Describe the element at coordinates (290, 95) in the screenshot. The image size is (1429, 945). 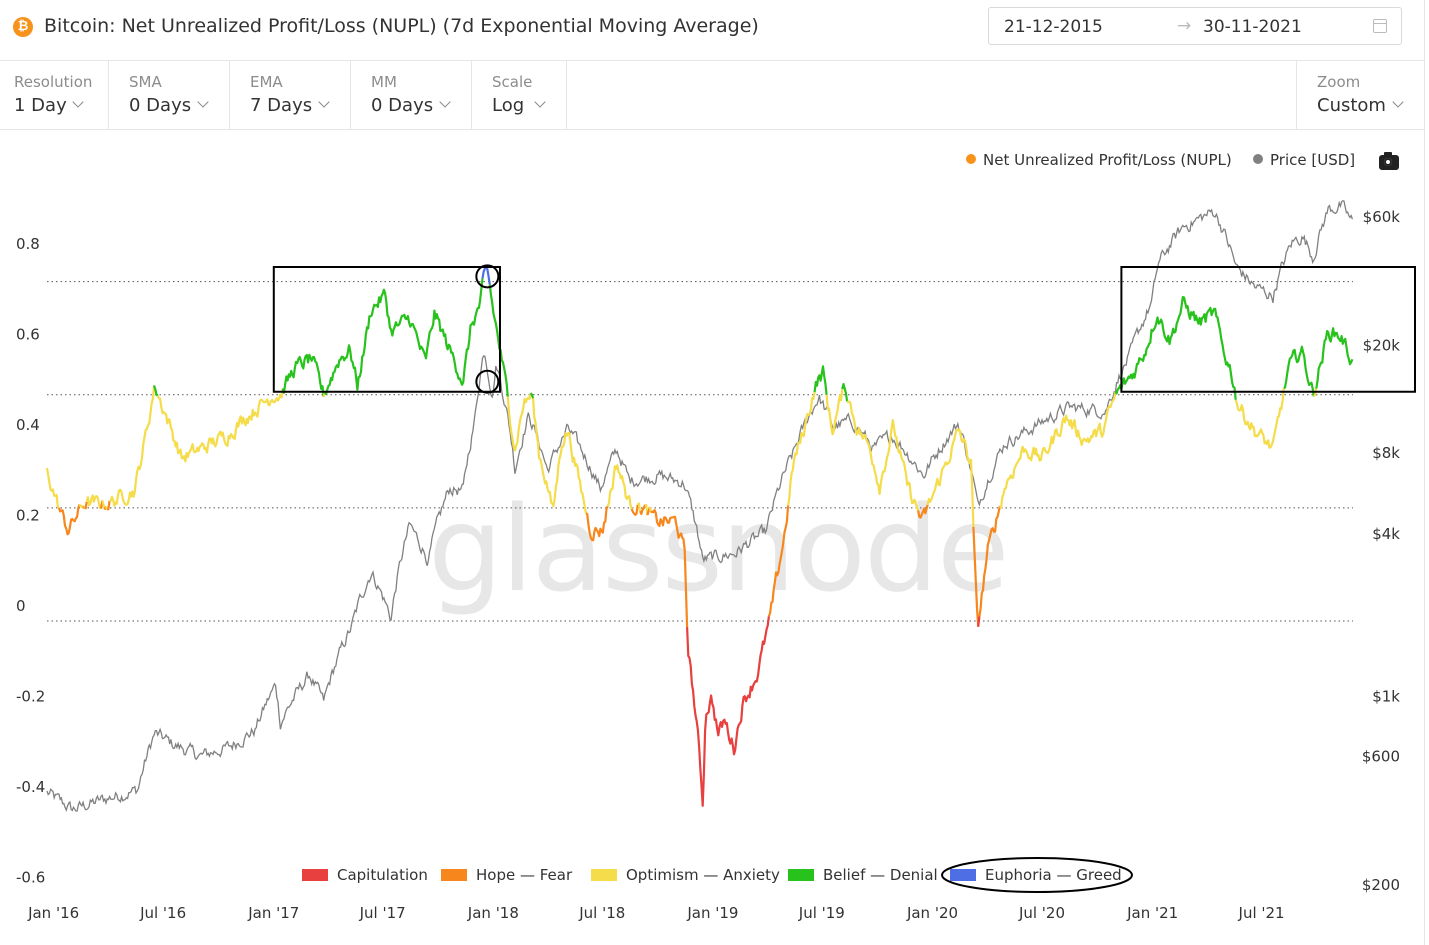
I see `ema-dropdown: EMA 7 Days` at that location.